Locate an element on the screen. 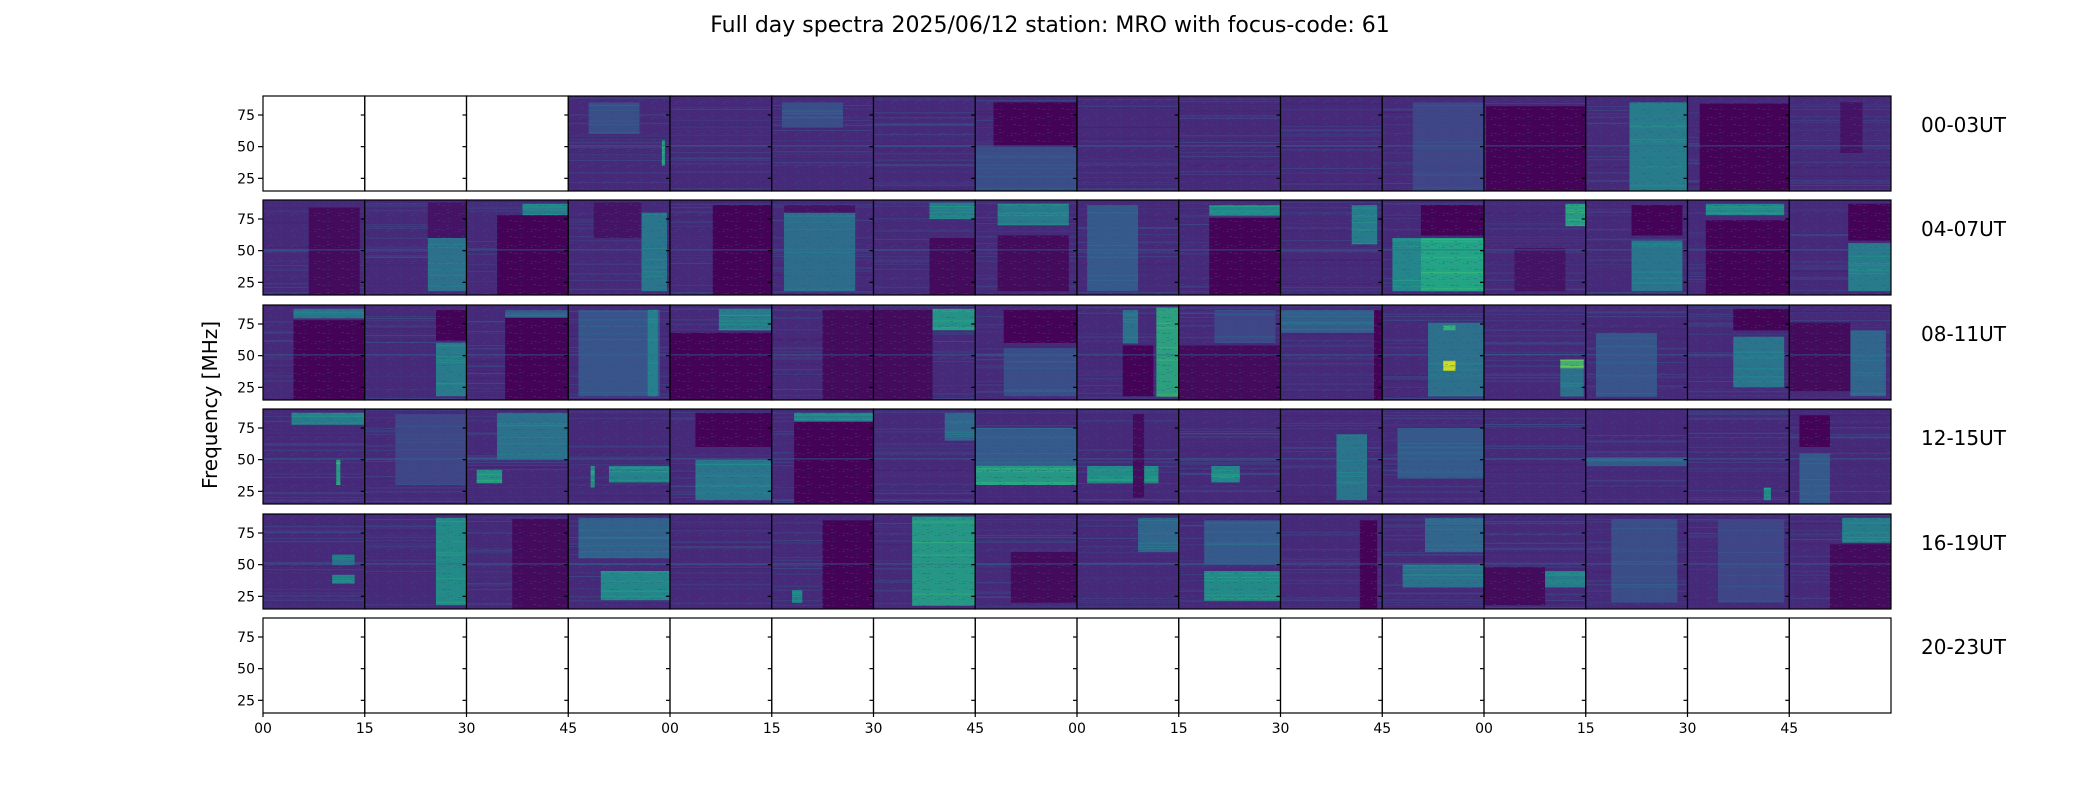 This screenshot has width=2100, height=800. row-label: 00-03UT is located at coordinates (1964, 125).